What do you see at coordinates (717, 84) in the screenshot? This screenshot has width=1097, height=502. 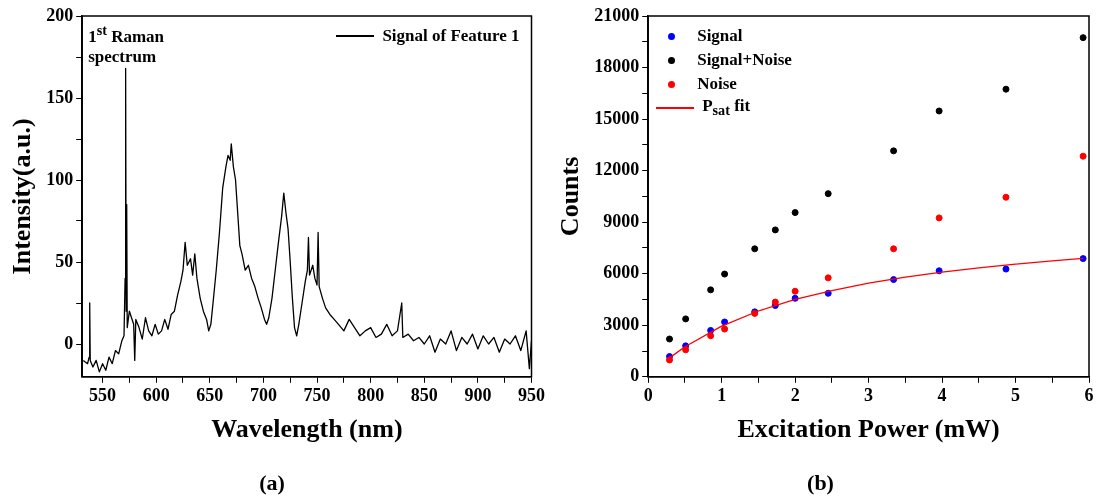 I see `legend-label: Noise` at bounding box center [717, 84].